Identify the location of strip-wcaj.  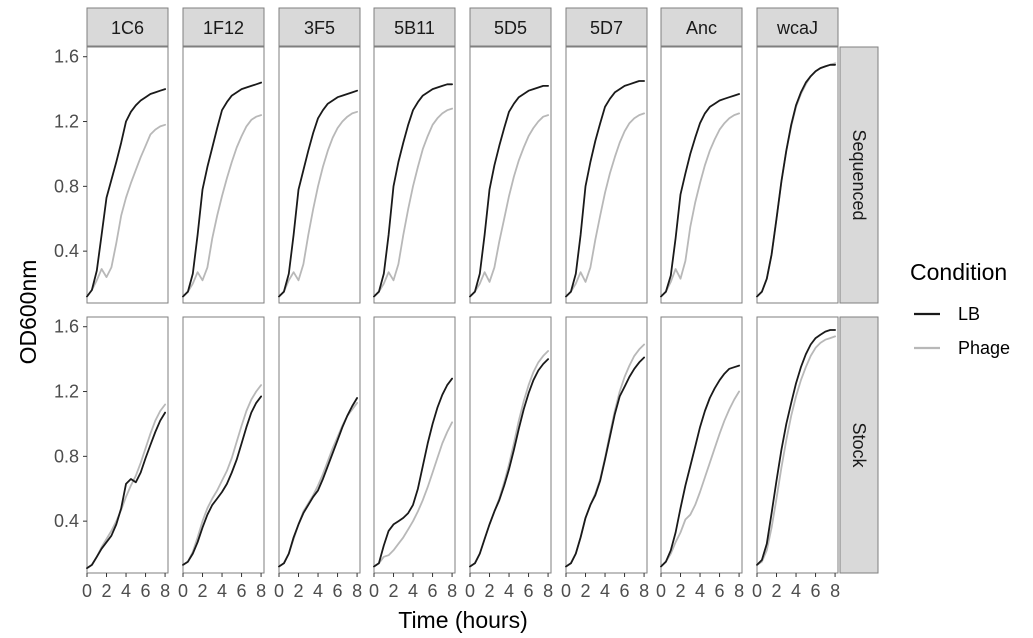
(797, 27).